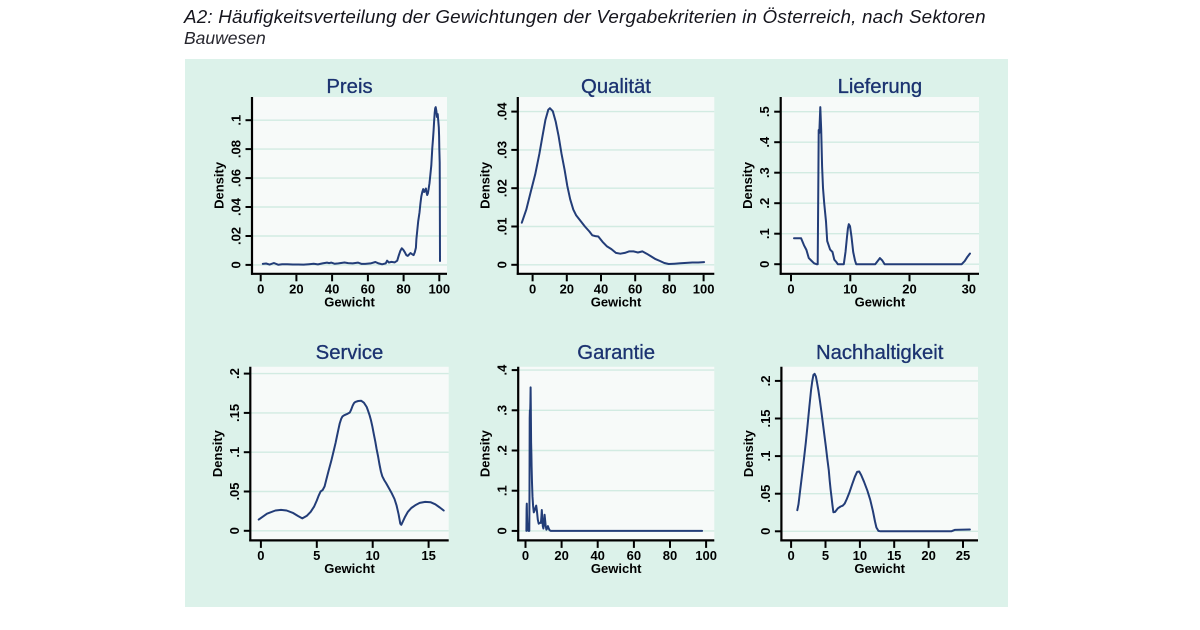  I want to click on svg-text: Service, so click(350, 353).